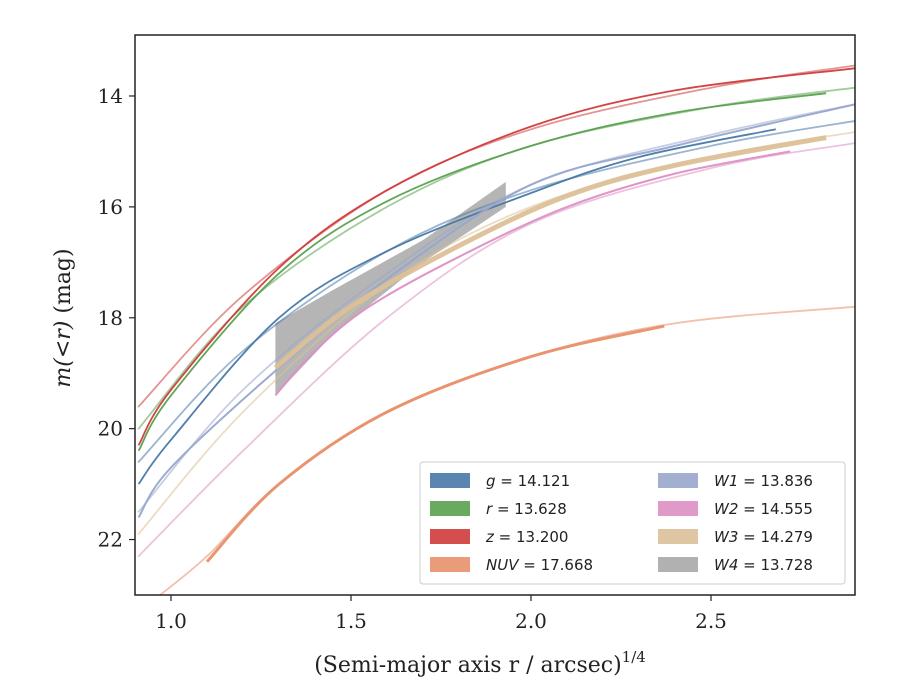 This screenshot has height=700, width=900. Describe the element at coordinates (529, 509) in the screenshot. I see `legend-band-value: = 13.628` at that location.